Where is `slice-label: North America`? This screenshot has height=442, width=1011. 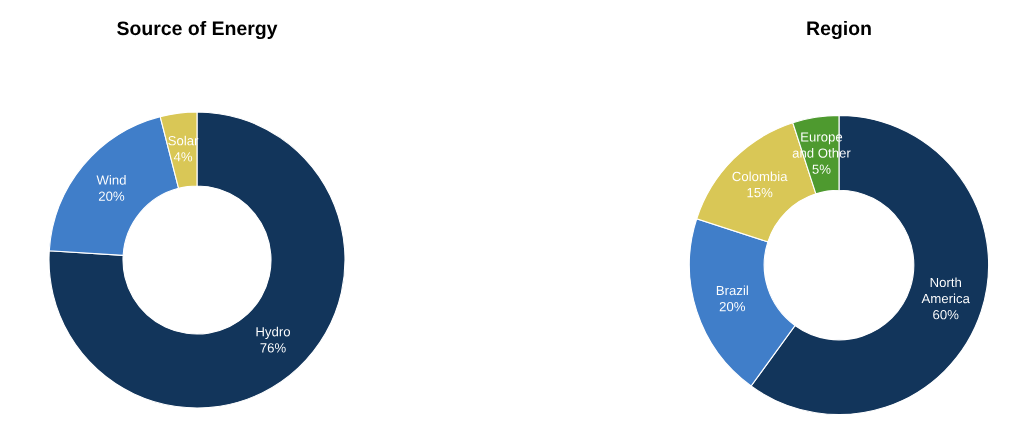 slice-label: North America is located at coordinates (945, 290).